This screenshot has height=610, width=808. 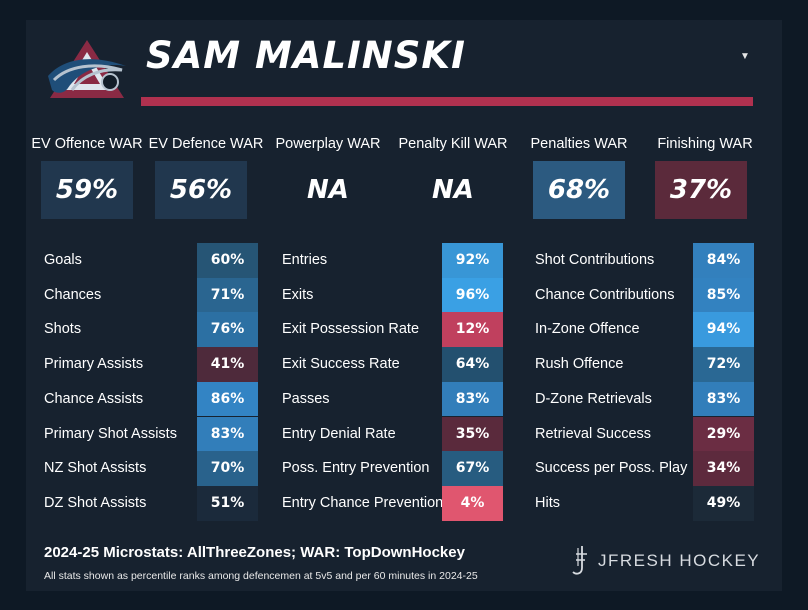 I want to click on war-value-penalty-kill: NA, so click(x=453, y=190).